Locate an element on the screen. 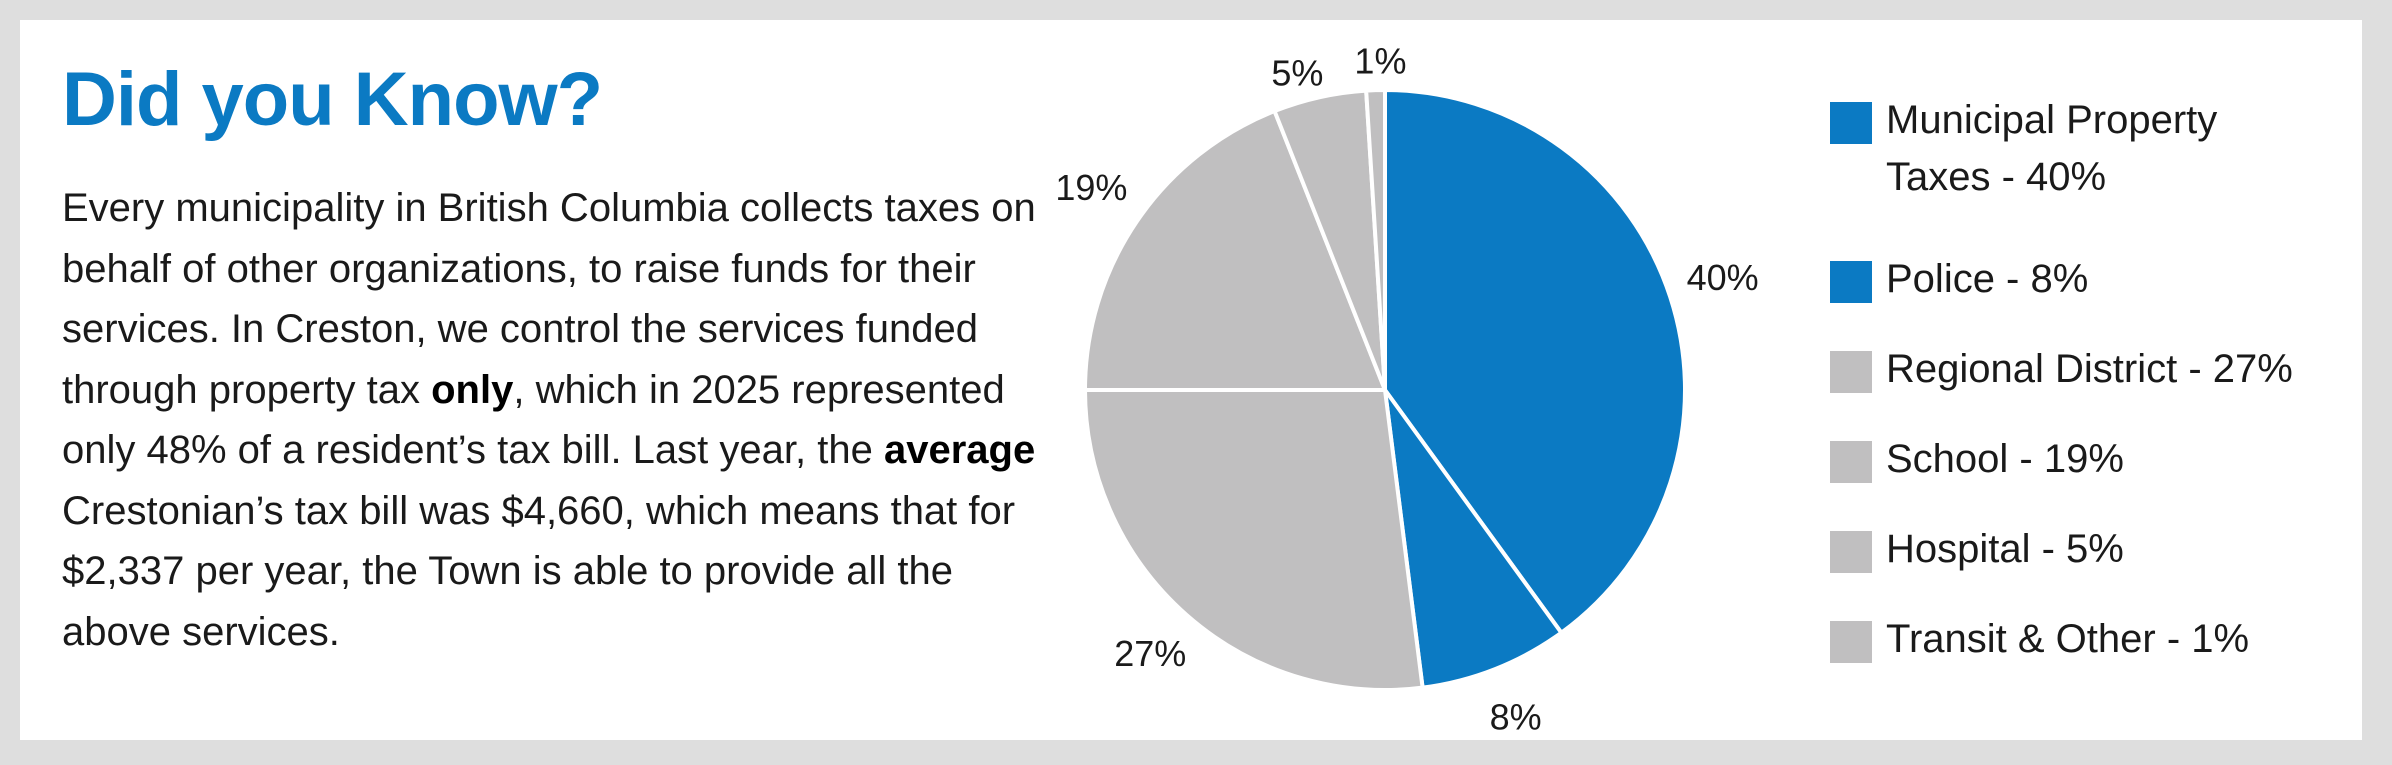 This screenshot has width=2392, height=765. legend-label-hospital: Hospital - 5% is located at coordinates (2005, 549).